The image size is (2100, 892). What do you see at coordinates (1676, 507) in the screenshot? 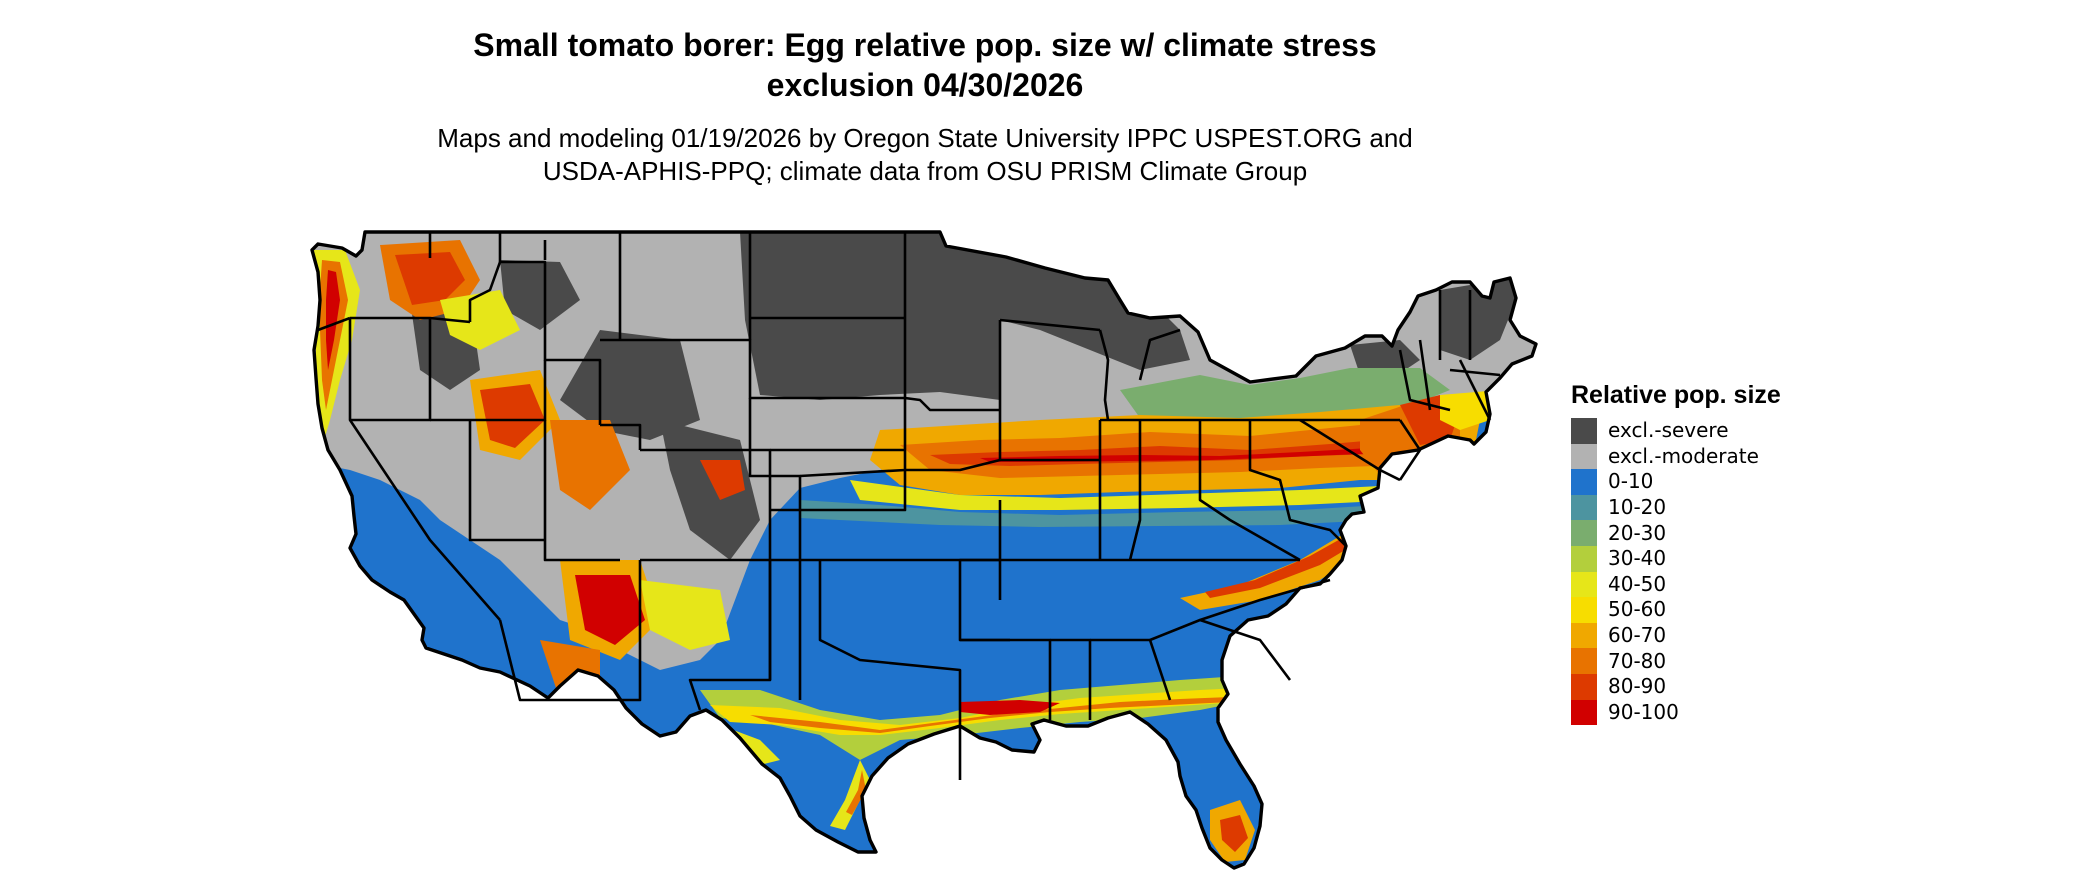
I see `legend-row: 10-20` at bounding box center [1676, 507].